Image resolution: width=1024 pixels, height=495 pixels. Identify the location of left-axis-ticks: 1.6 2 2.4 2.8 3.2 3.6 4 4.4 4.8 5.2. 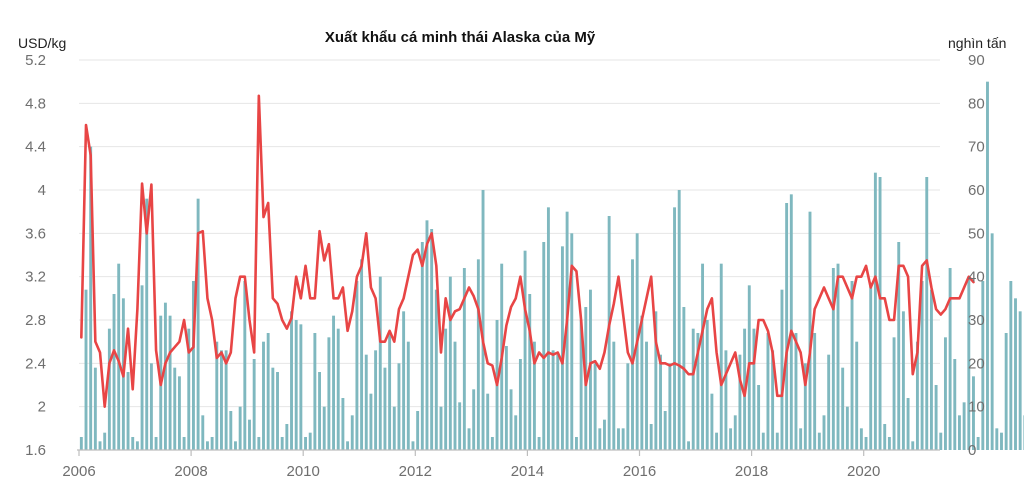
(35, 255).